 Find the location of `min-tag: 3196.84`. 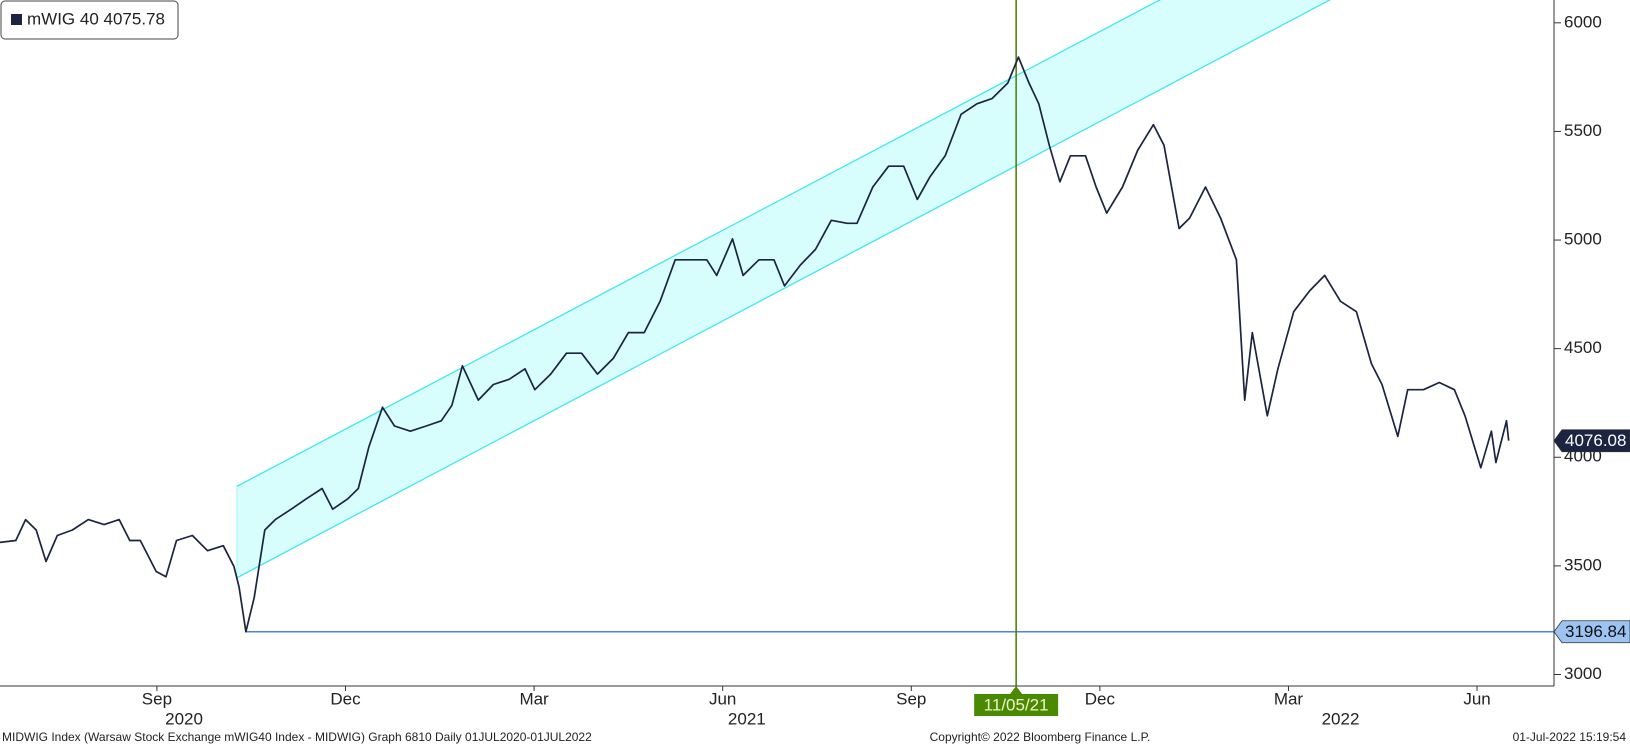

min-tag: 3196.84 is located at coordinates (1595, 631).